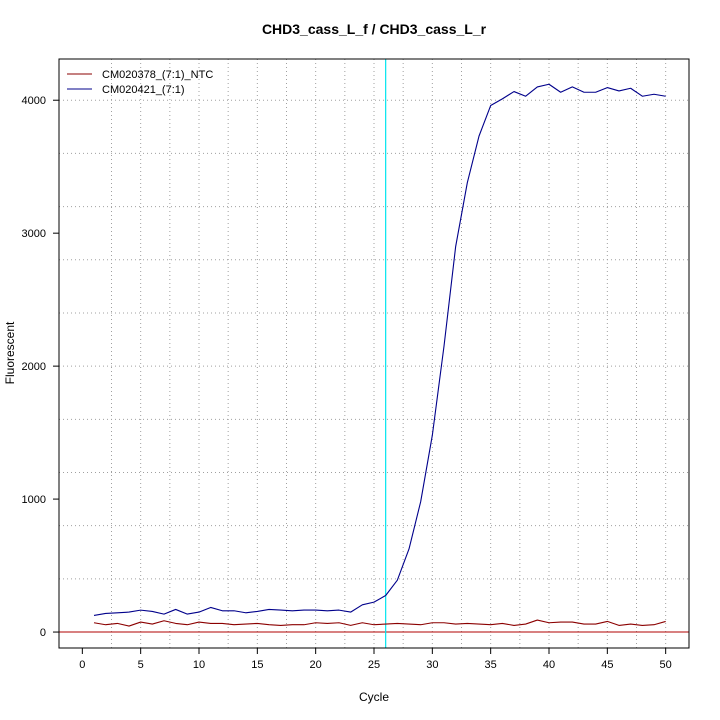  Describe the element at coordinates (432, 665) in the screenshot. I see `x-tick-label: 30` at that location.